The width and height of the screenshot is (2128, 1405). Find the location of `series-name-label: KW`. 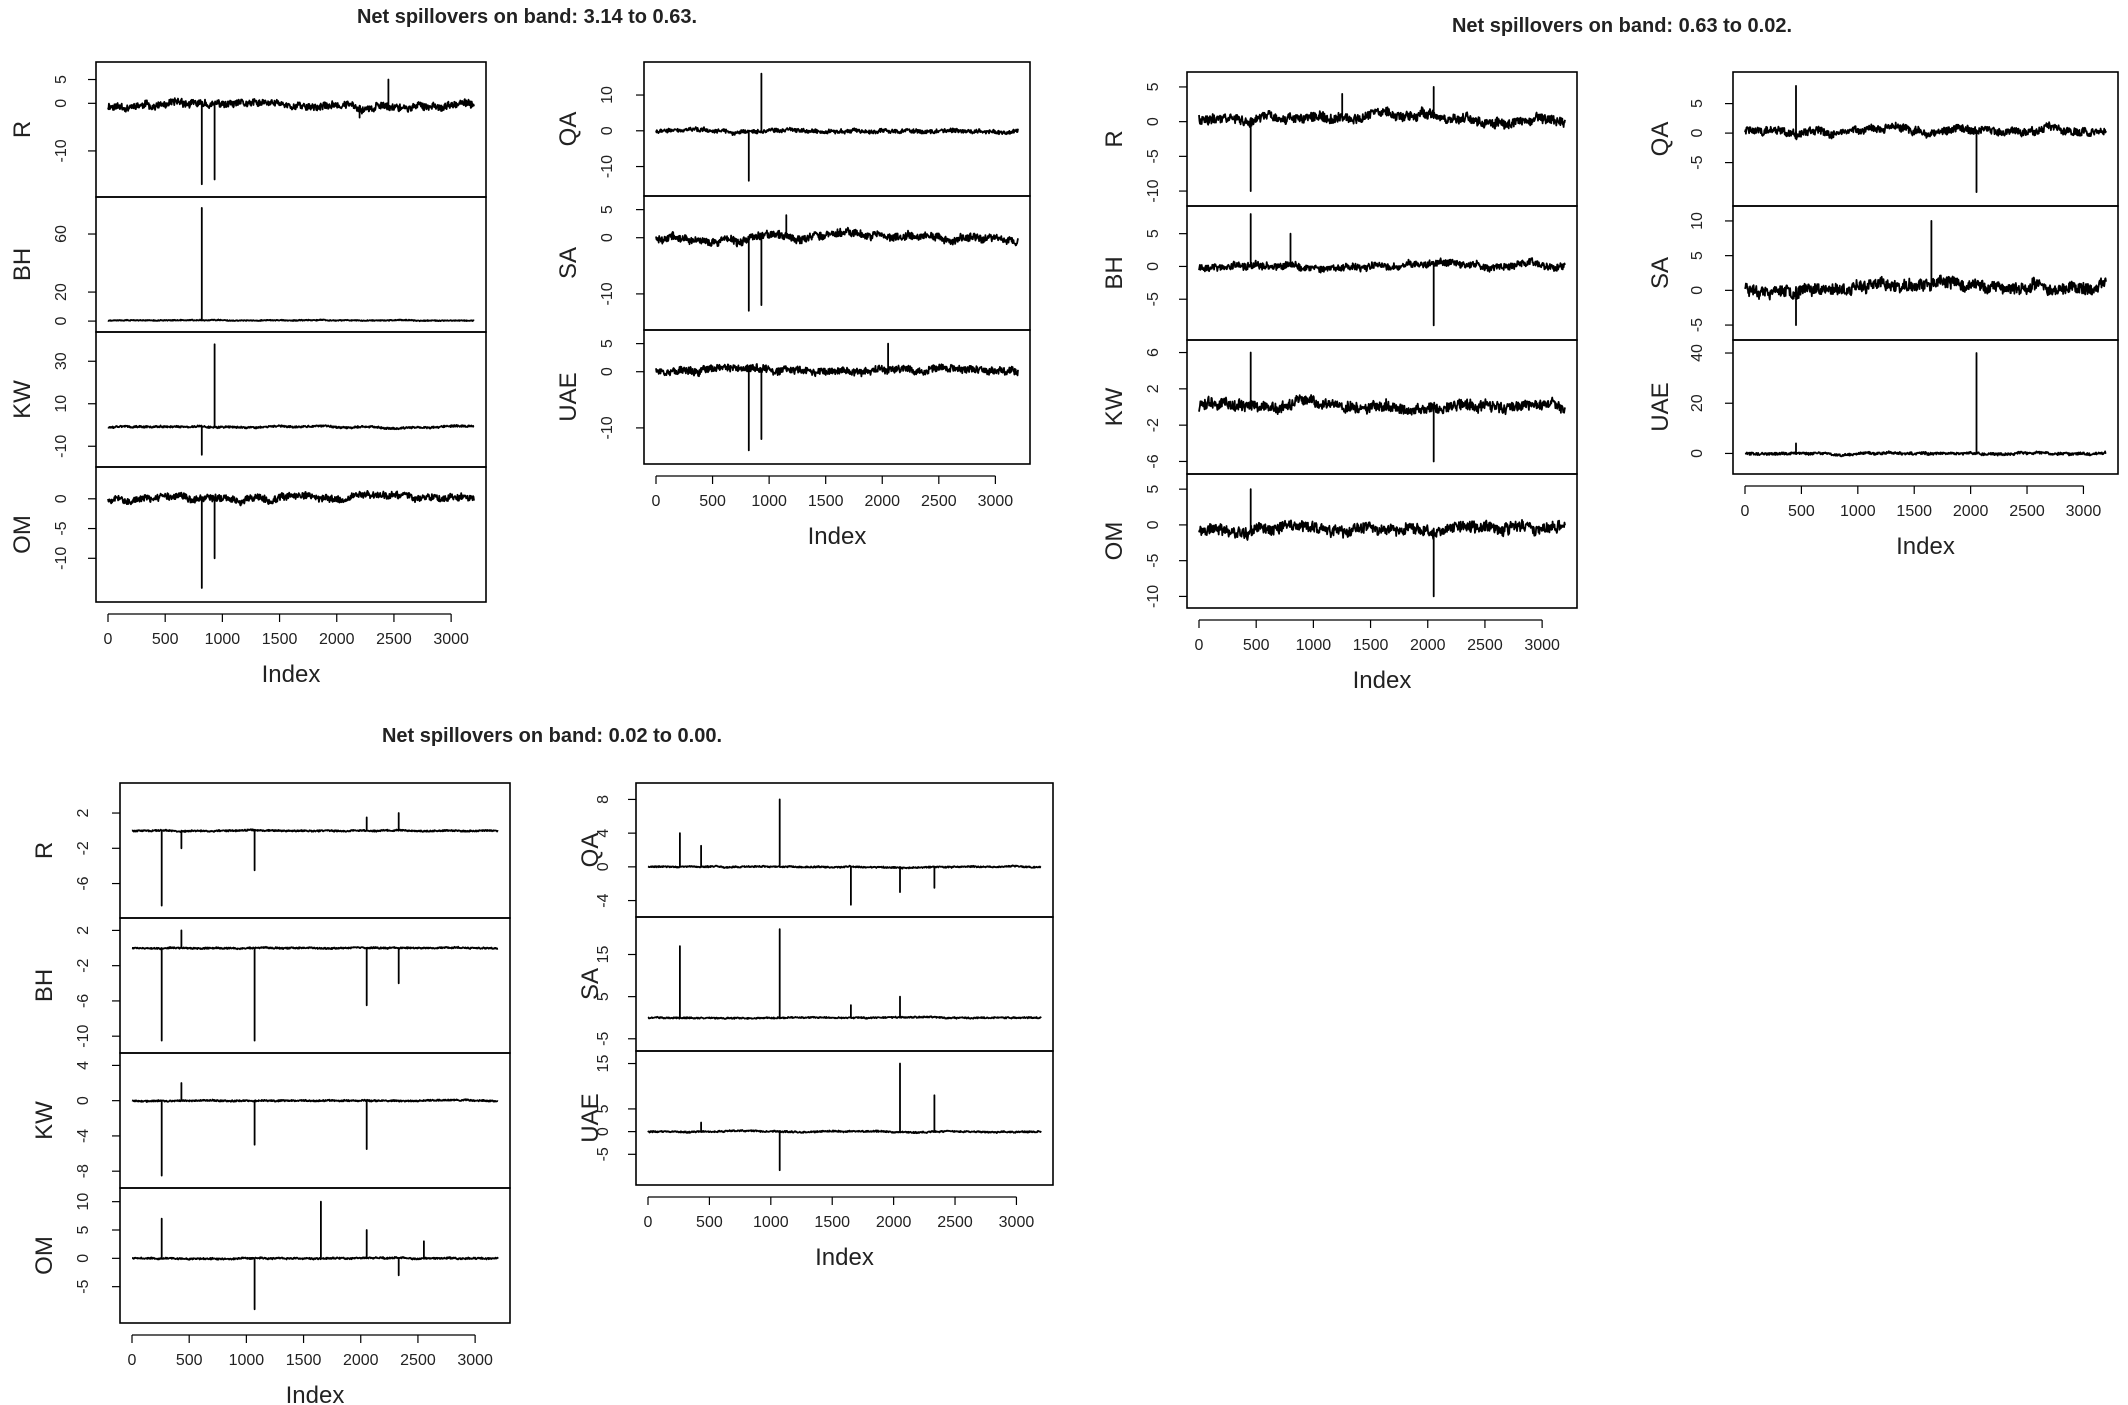

series-name-label: KW is located at coordinates (44, 1120).